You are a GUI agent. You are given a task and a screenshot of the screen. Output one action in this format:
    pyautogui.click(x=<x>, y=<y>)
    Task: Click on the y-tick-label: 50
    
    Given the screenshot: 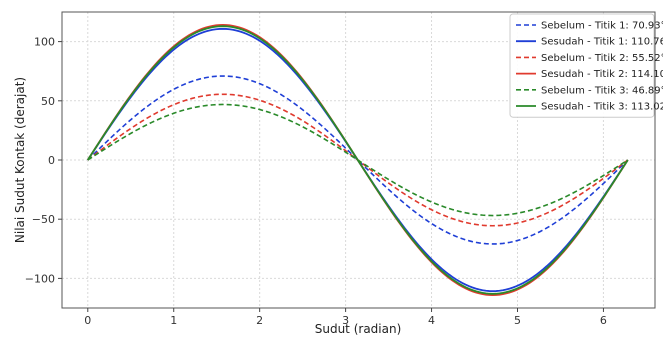 What is the action you would take?
    pyautogui.click(x=48, y=101)
    